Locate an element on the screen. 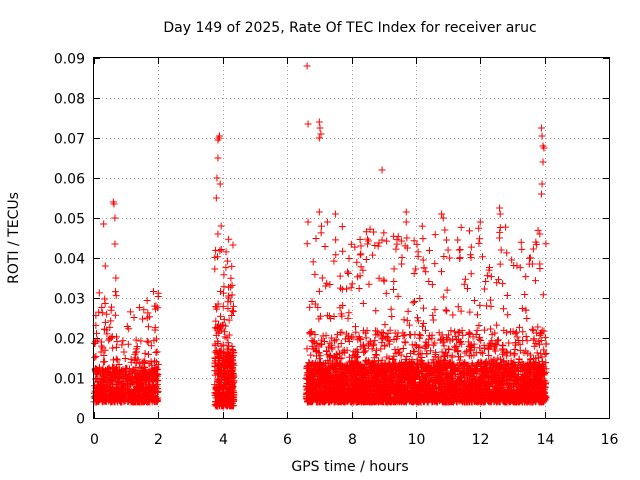 The width and height of the screenshot is (640, 480). y-tick-label: 0 is located at coordinates (80, 420).